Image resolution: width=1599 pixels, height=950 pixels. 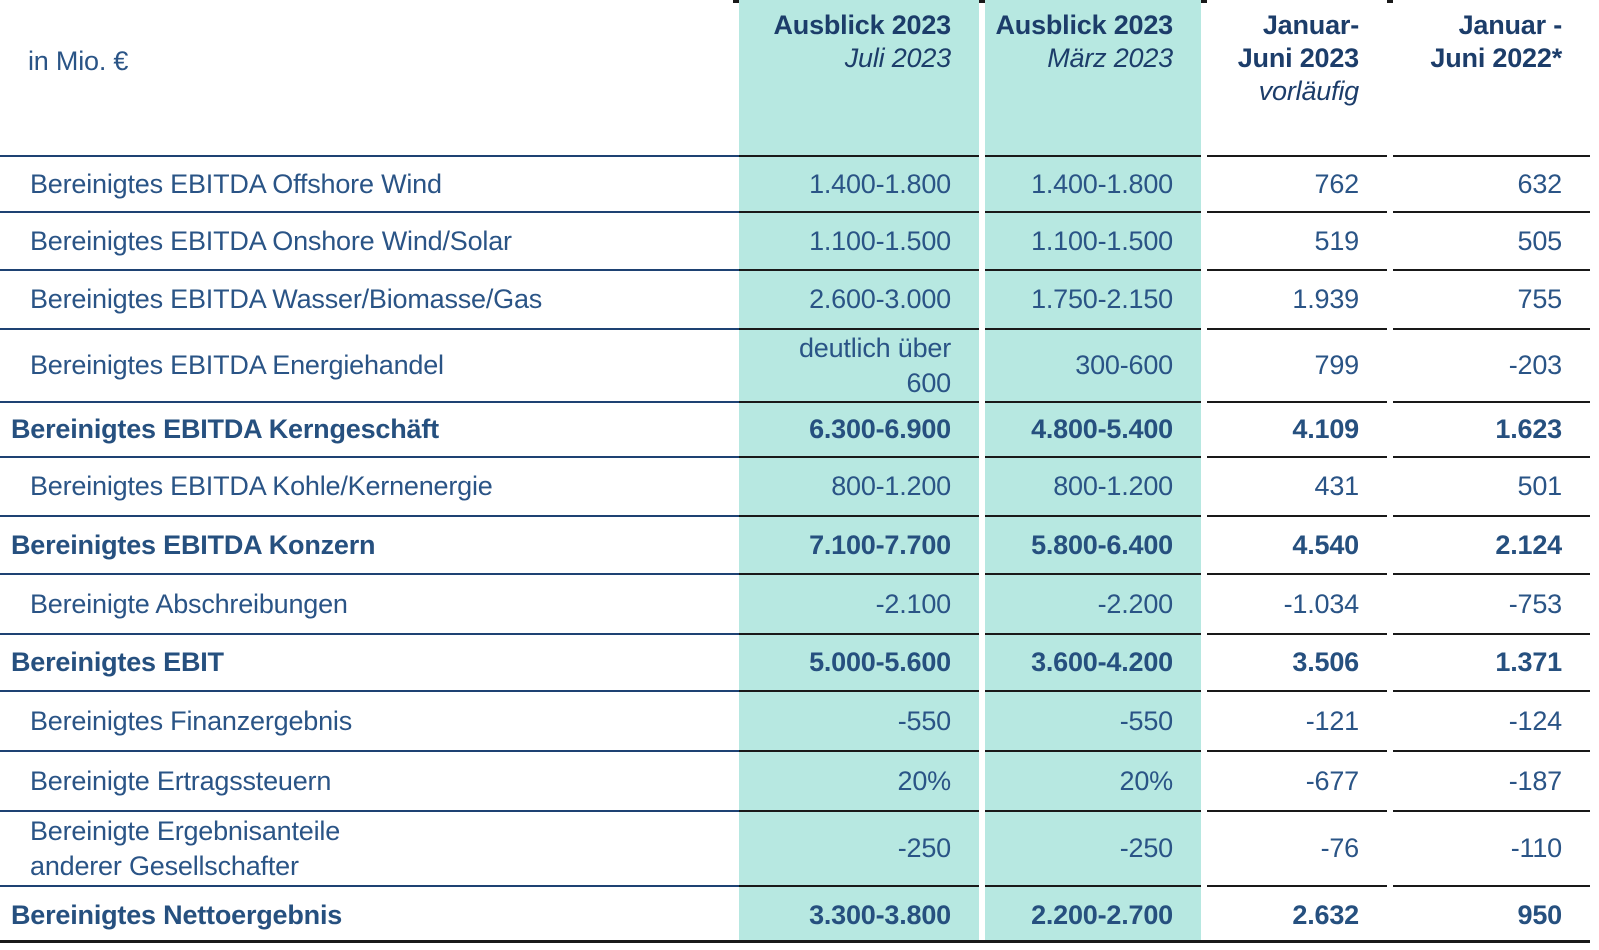 What do you see at coordinates (1491, 605) in the screenshot?
I see `cell-jan-jun-2022: -753` at bounding box center [1491, 605].